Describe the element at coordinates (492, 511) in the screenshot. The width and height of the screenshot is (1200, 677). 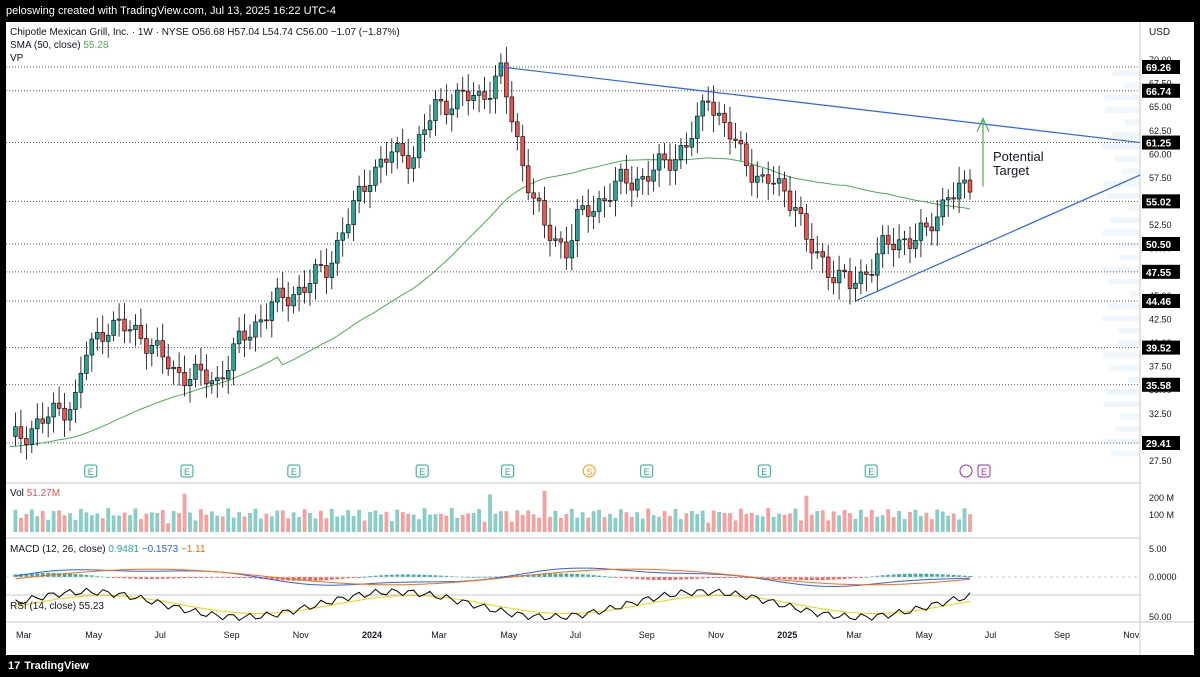
I see `volume-bars` at that location.